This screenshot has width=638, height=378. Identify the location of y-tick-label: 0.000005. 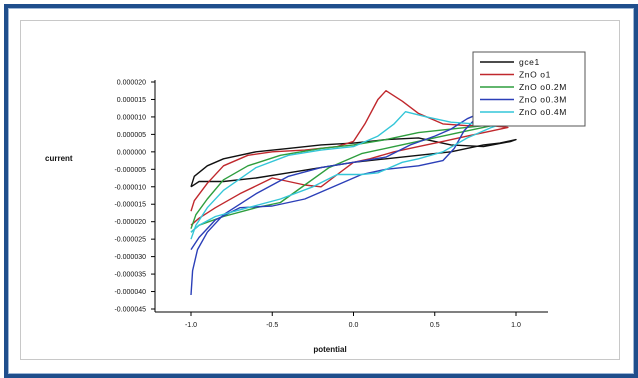
(131, 135).